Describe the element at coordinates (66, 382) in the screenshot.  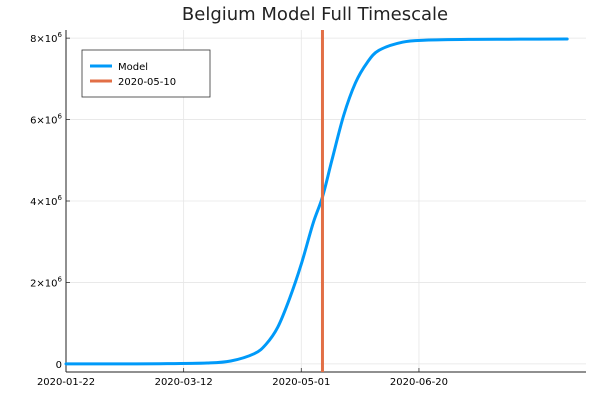
I see `x-tick-label: 2020-01-22` at that location.